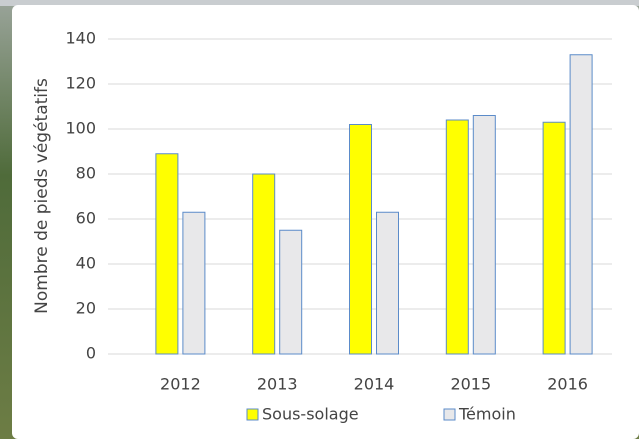 The height and width of the screenshot is (439, 639). Describe the element at coordinates (80, 83) in the screenshot. I see `y-tick-label: 120` at that location.